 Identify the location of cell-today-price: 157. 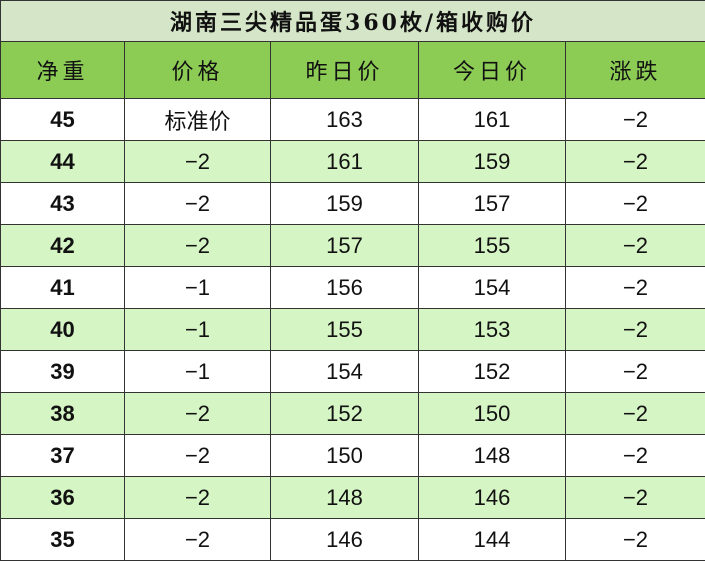
(492, 204).